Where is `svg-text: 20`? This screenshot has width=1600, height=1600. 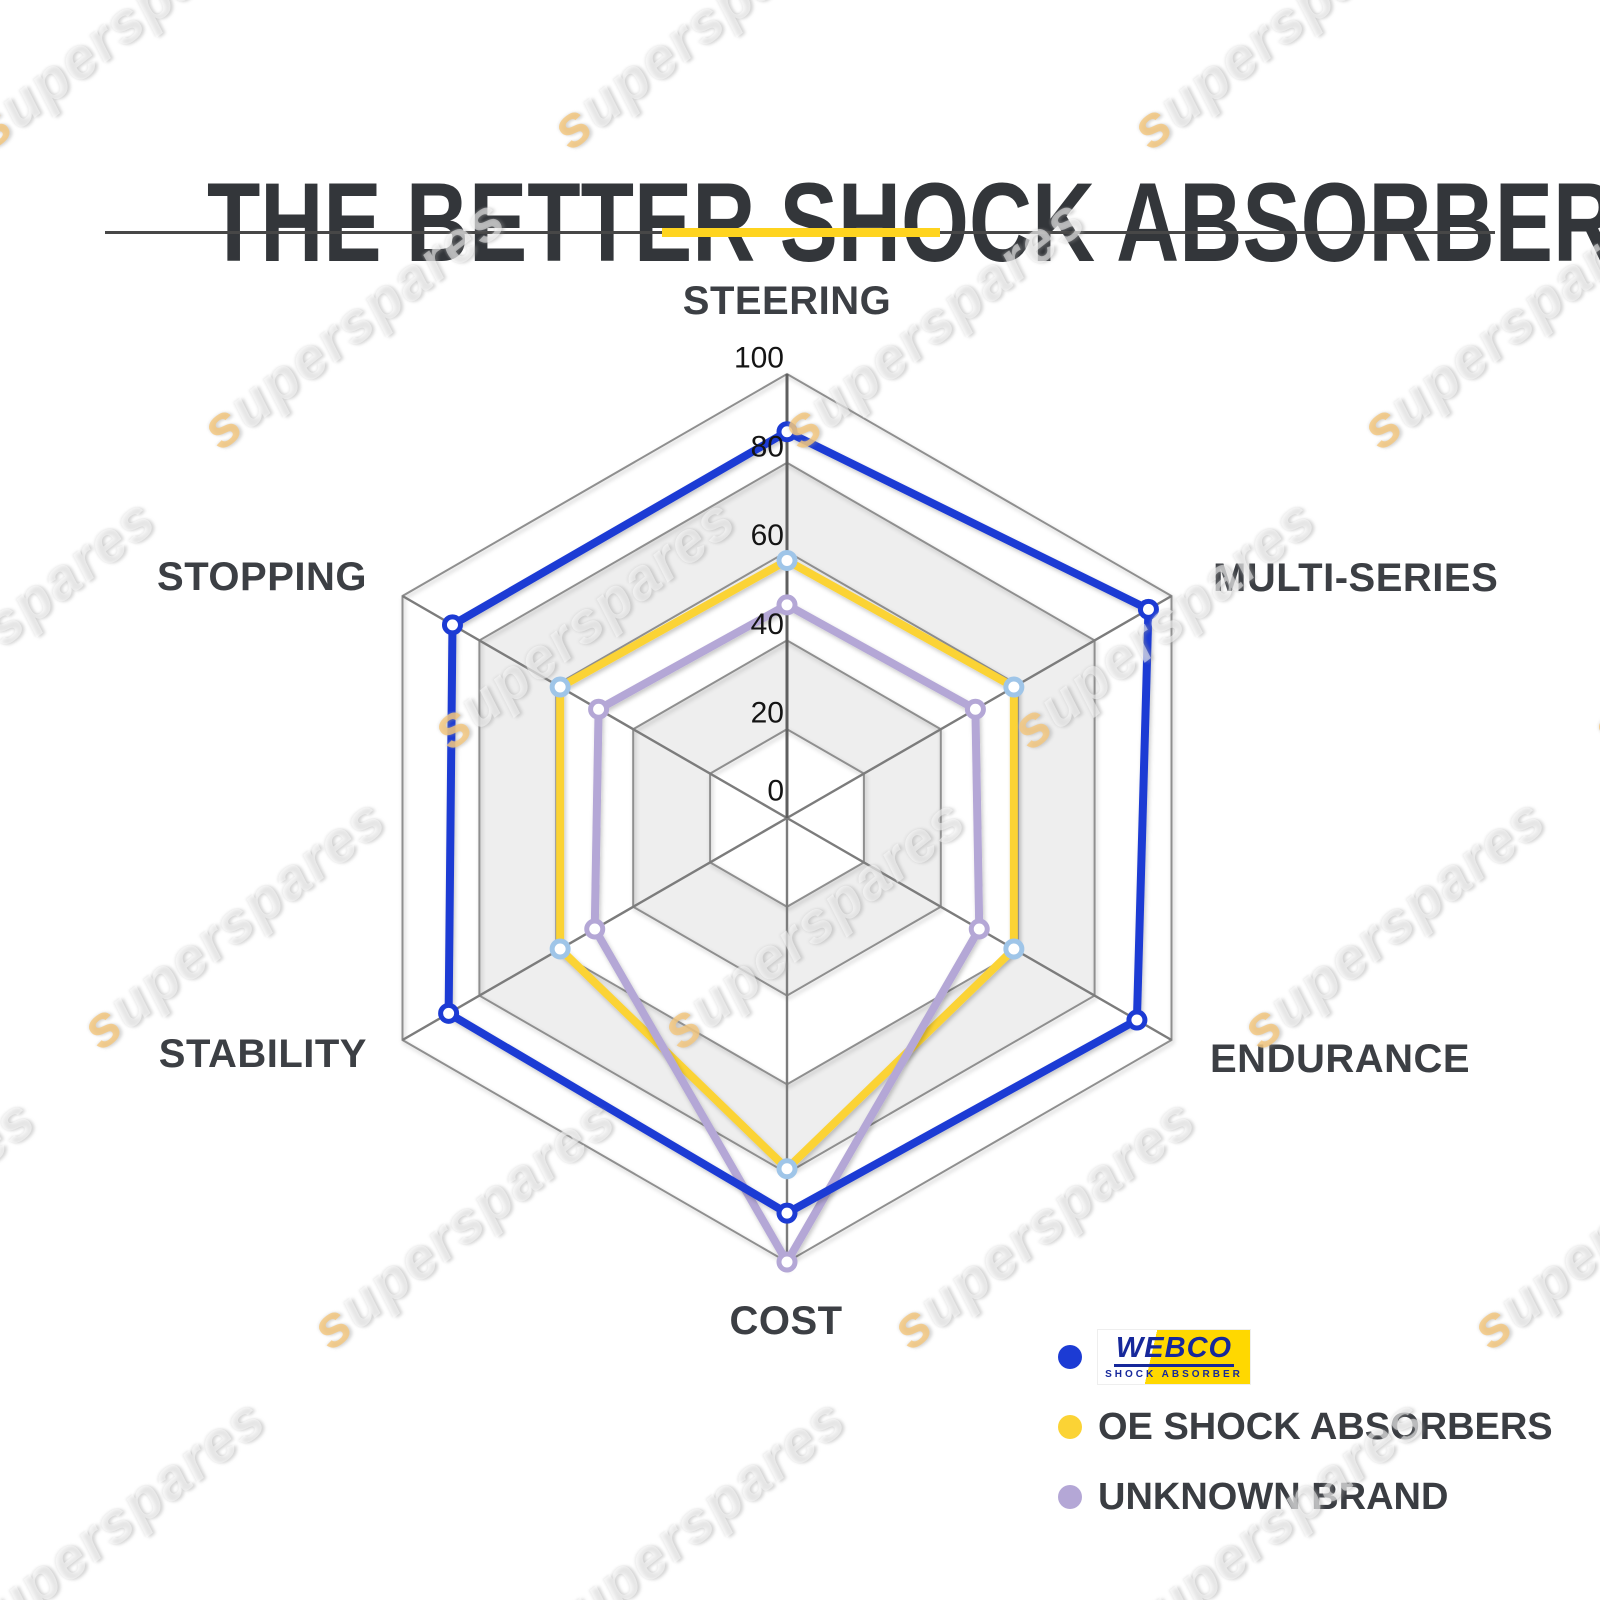
svg-text: 20 is located at coordinates (767, 713).